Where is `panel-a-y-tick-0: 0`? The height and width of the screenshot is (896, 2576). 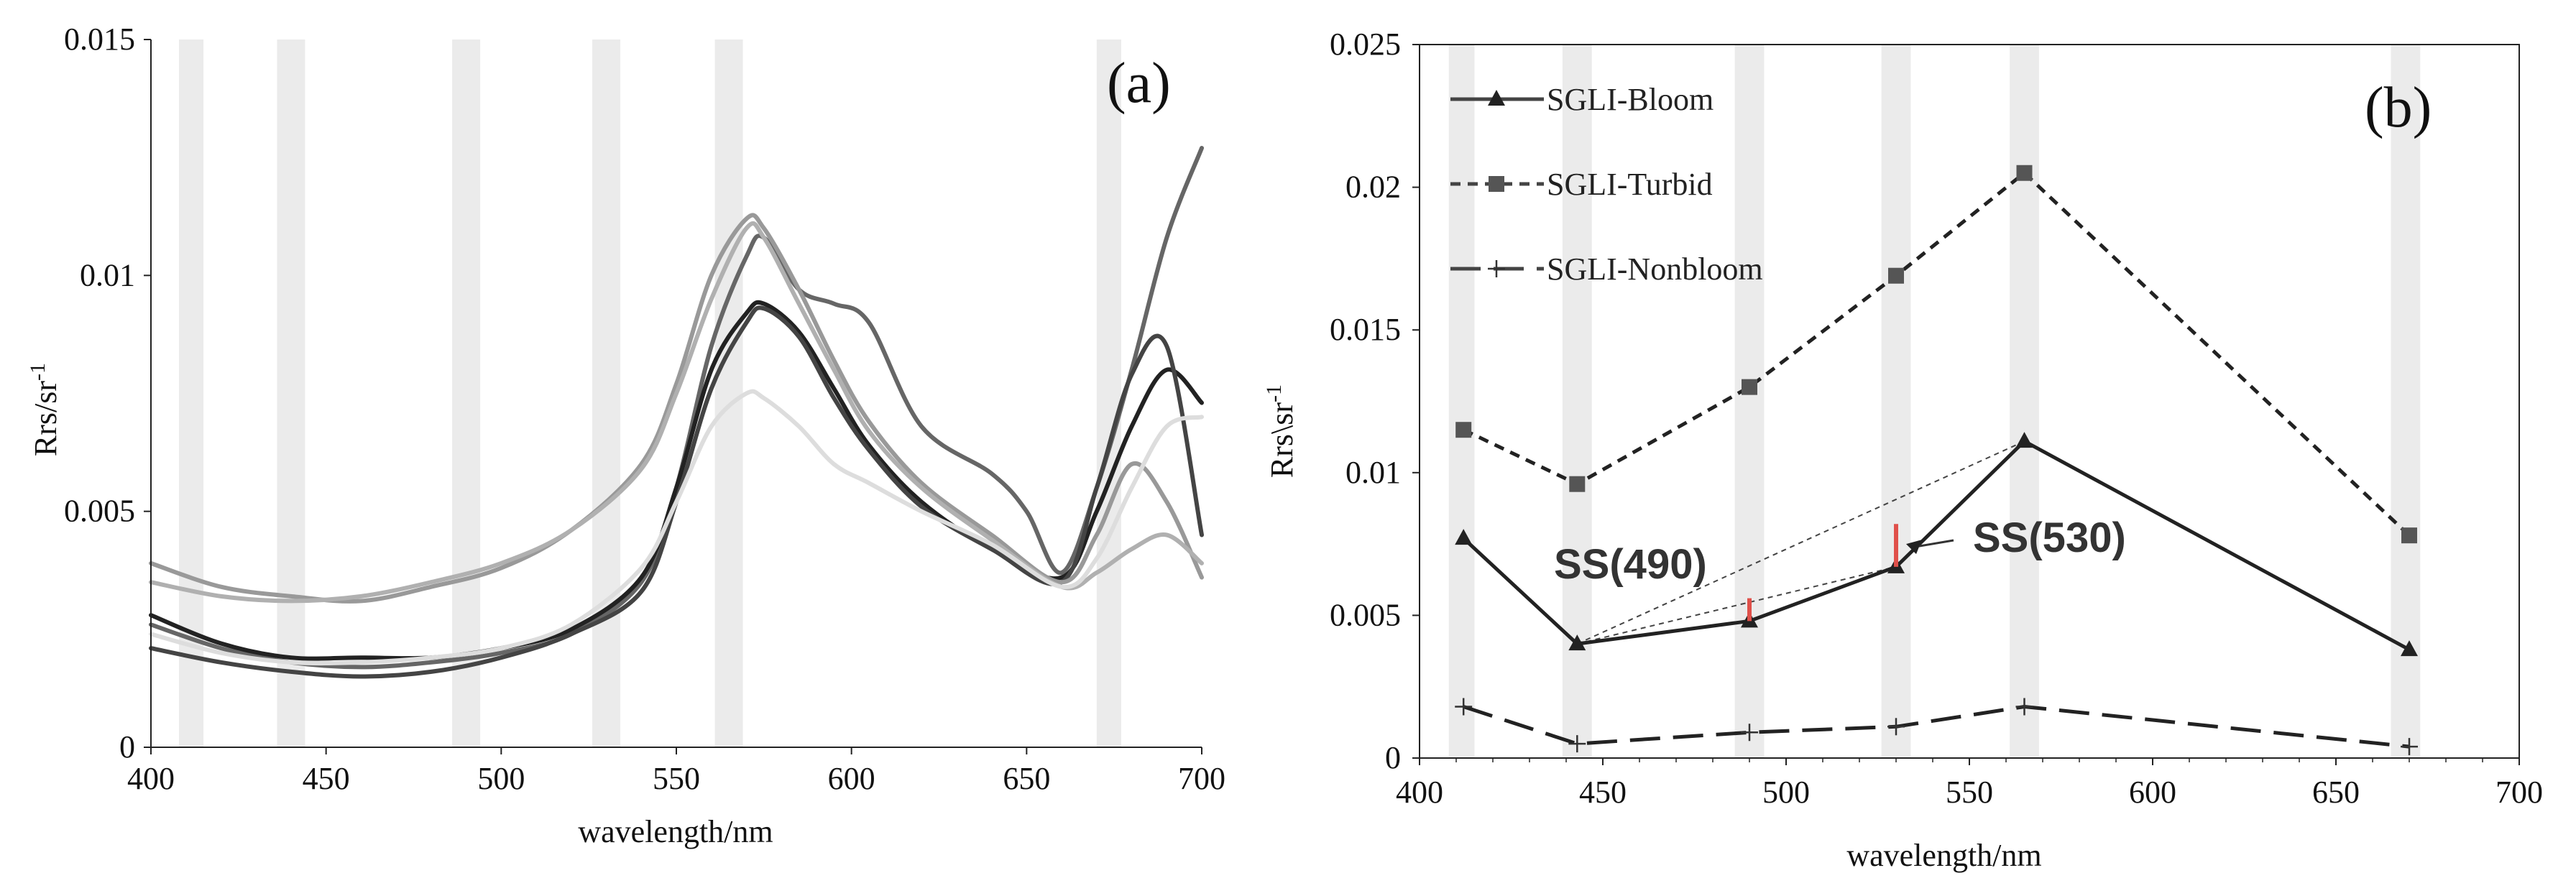
panel-a-y-tick-0: 0 is located at coordinates (127, 747).